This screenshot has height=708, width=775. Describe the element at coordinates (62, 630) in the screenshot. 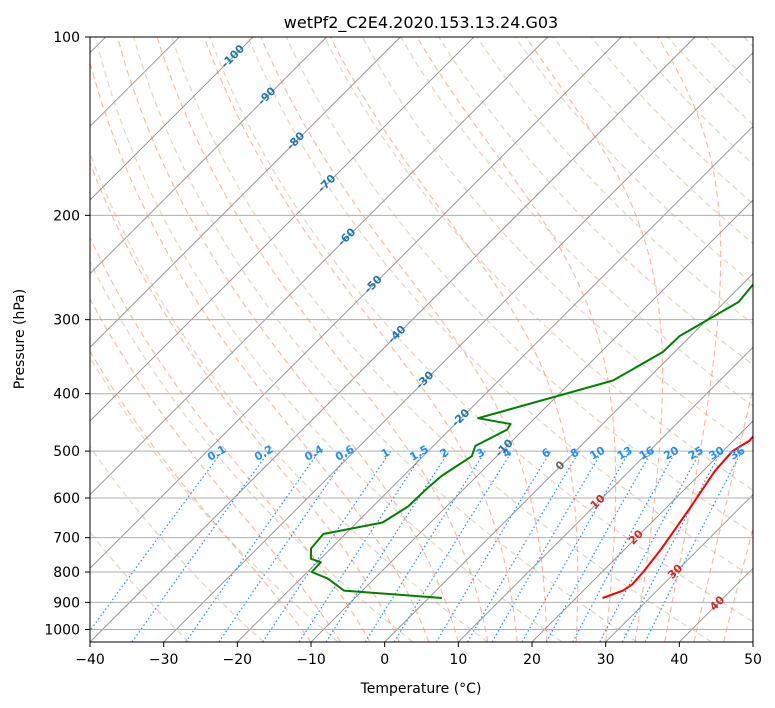

I see `y-tick-label: 1000` at that location.